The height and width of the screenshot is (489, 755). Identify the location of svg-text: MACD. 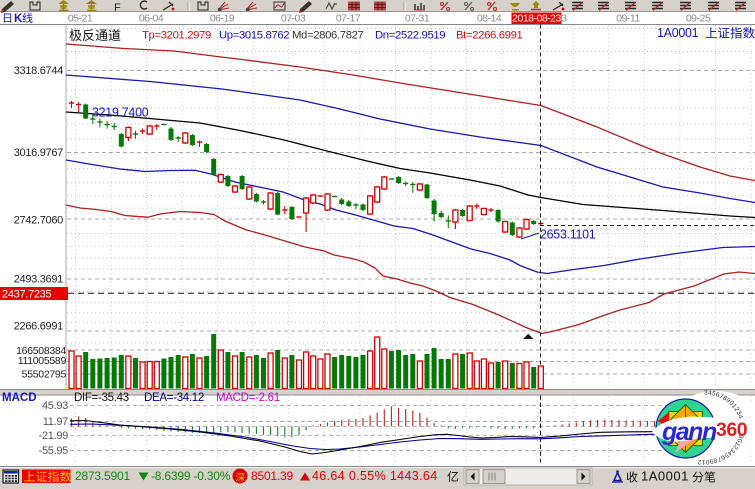
(19, 398).